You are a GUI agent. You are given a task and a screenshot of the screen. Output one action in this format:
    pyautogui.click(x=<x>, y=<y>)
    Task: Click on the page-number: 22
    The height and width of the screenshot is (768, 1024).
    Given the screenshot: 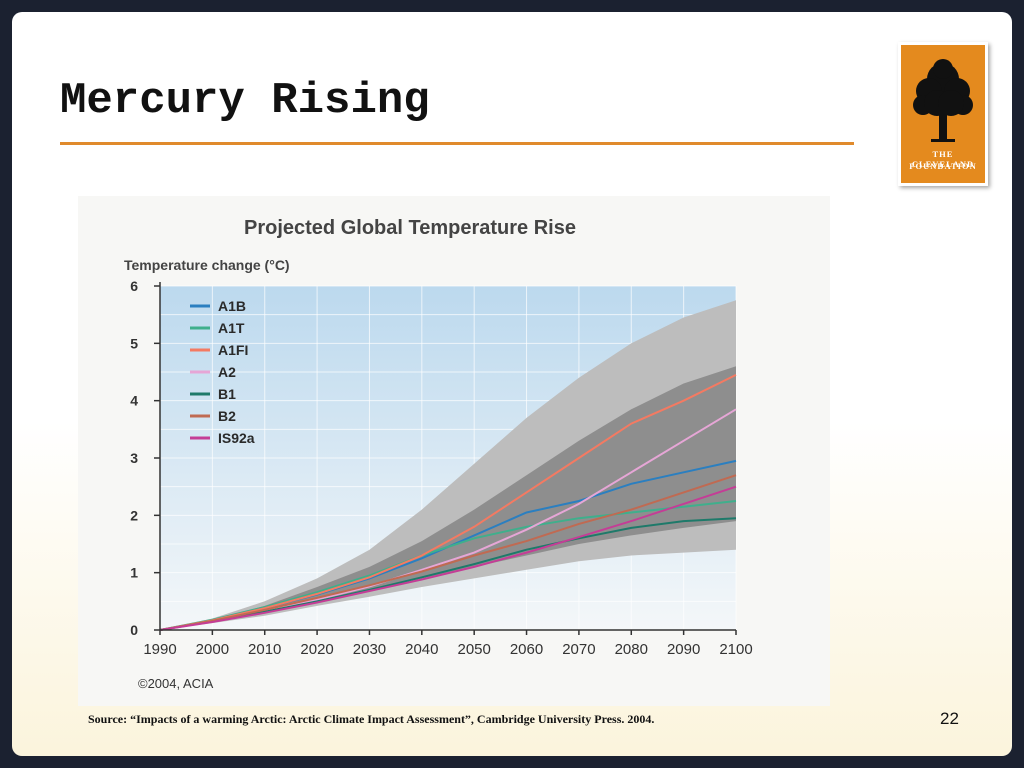 What is the action you would take?
    pyautogui.click(x=949, y=718)
    